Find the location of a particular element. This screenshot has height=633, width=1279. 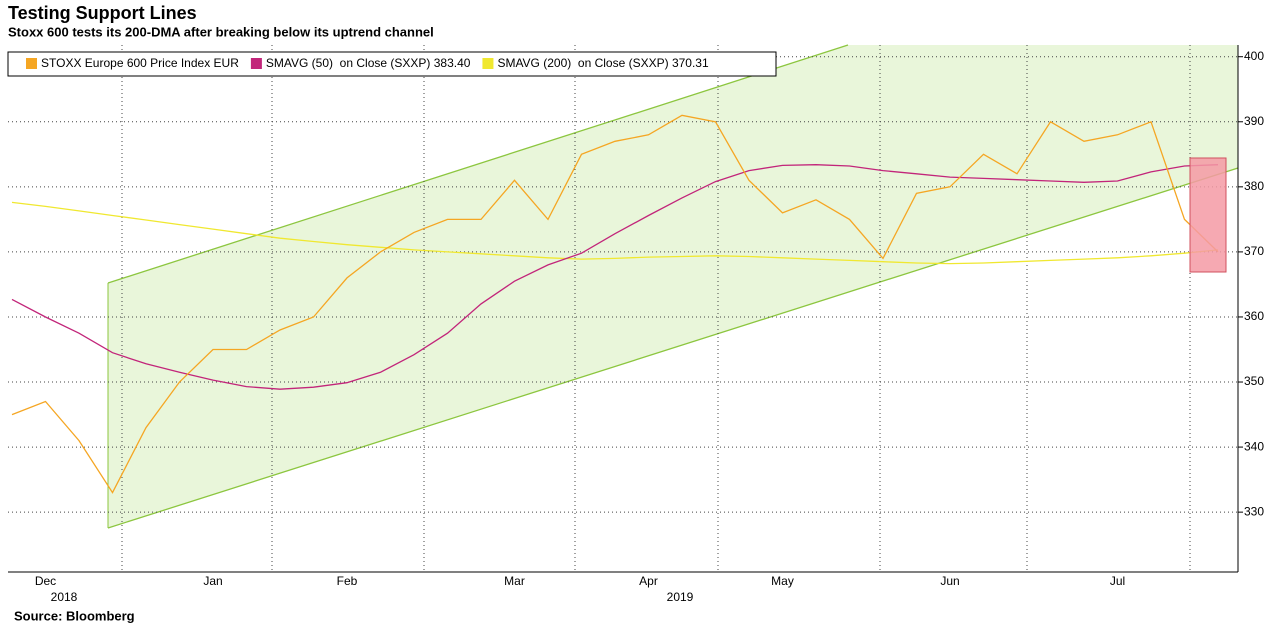

year-label: 2019 is located at coordinates (680, 597).